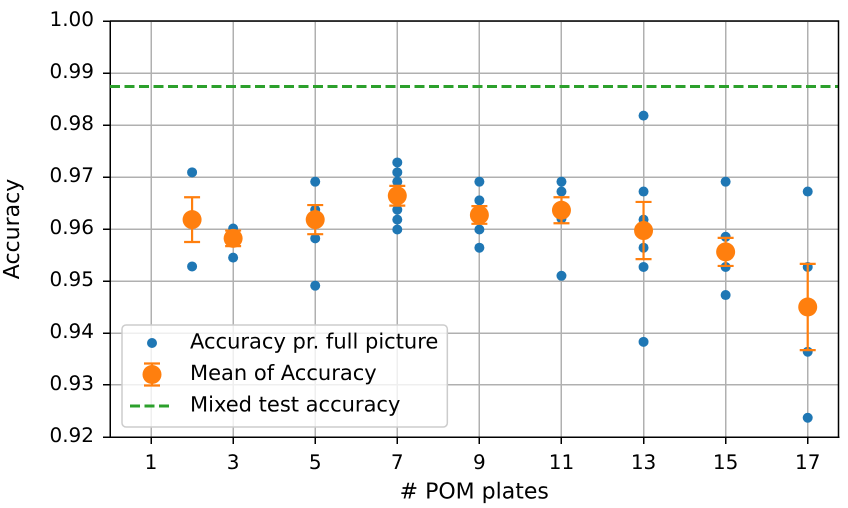  Describe the element at coordinates (397, 462) in the screenshot. I see `x-tick-label: 7` at that location.